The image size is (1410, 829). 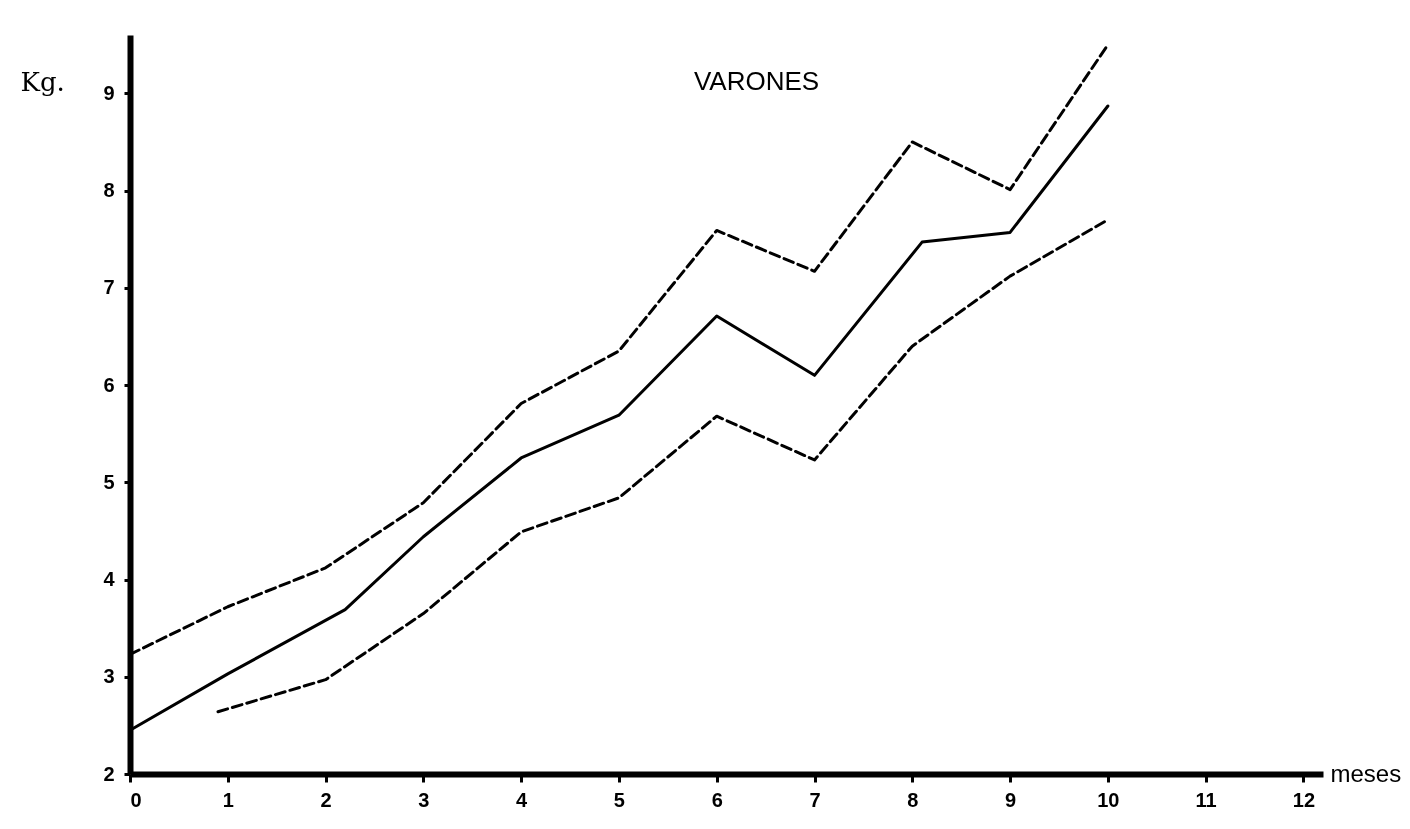 What do you see at coordinates (326, 799) in the screenshot?
I see `x-tick-label: 2` at bounding box center [326, 799].